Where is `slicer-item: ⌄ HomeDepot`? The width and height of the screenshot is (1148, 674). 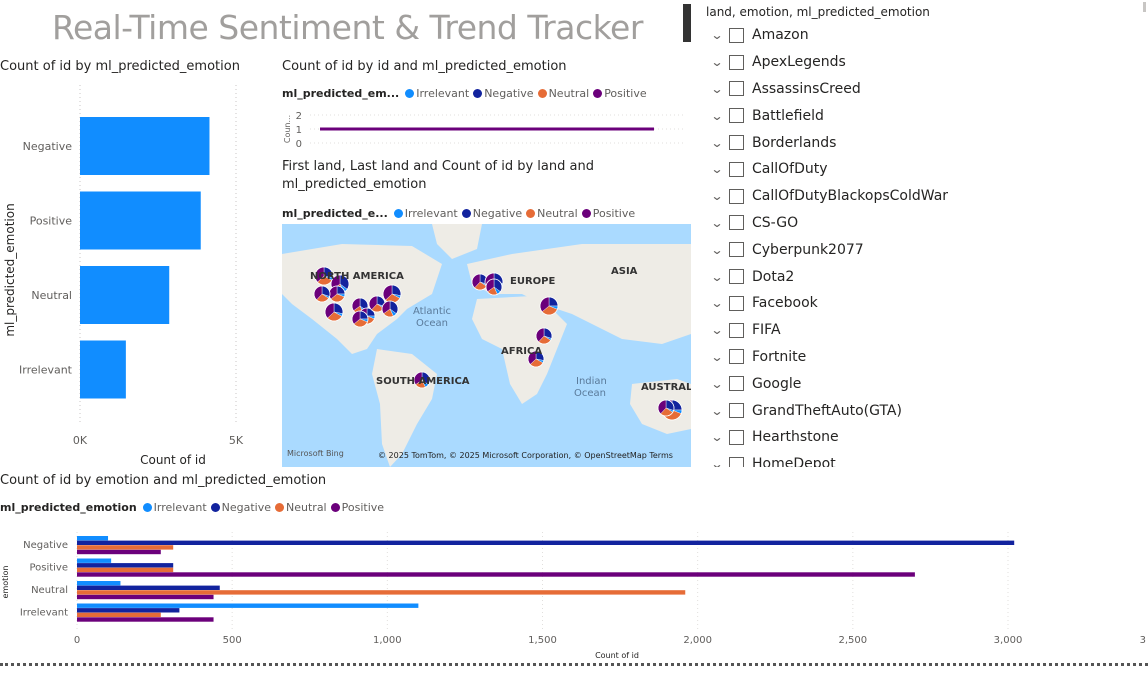
slicer-item: ⌄ HomeDepot is located at coordinates (927, 459).